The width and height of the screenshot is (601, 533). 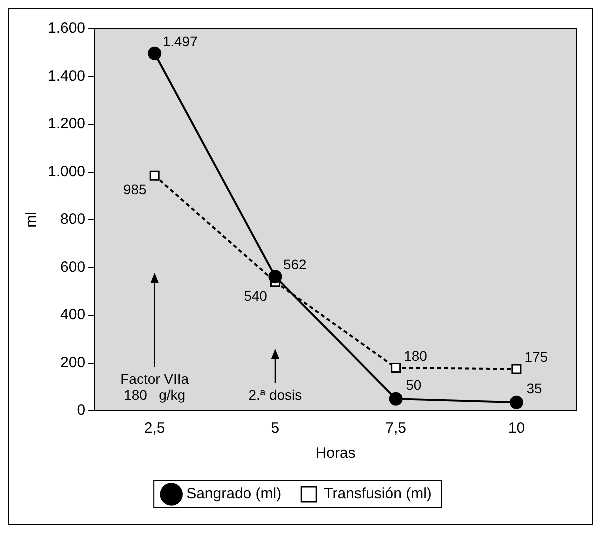 I want to click on y-tick-label: 800, so click(x=73, y=219).